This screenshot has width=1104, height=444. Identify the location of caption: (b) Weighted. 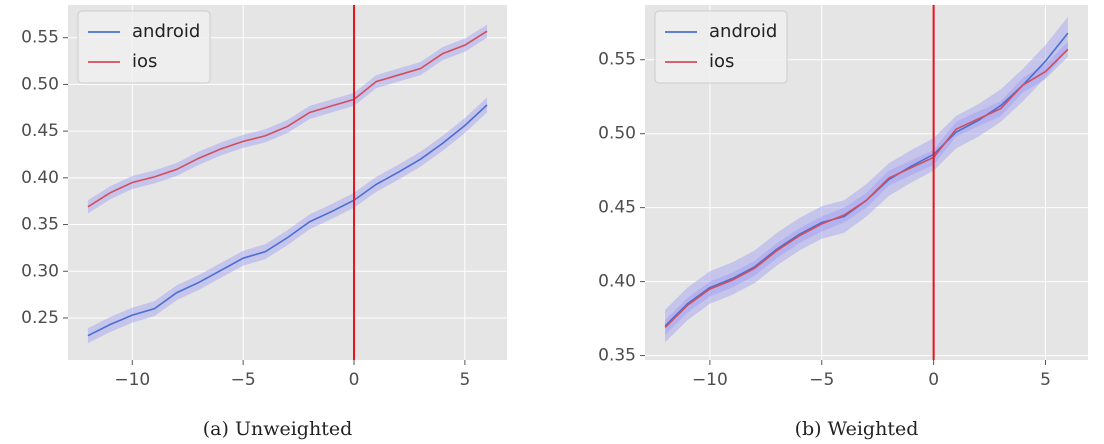
(857, 429).